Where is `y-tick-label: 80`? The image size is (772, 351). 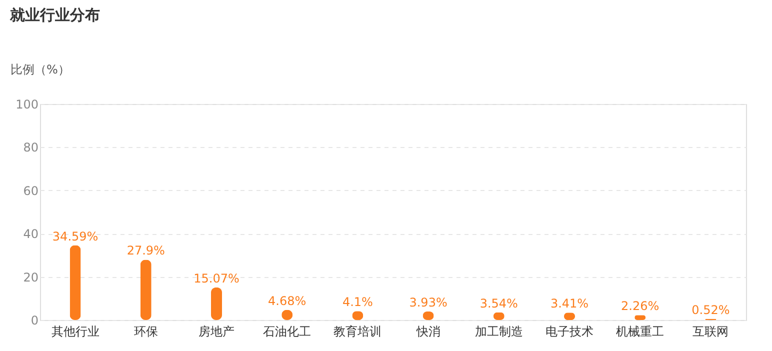 y-tick-label: 80 is located at coordinates (30, 147).